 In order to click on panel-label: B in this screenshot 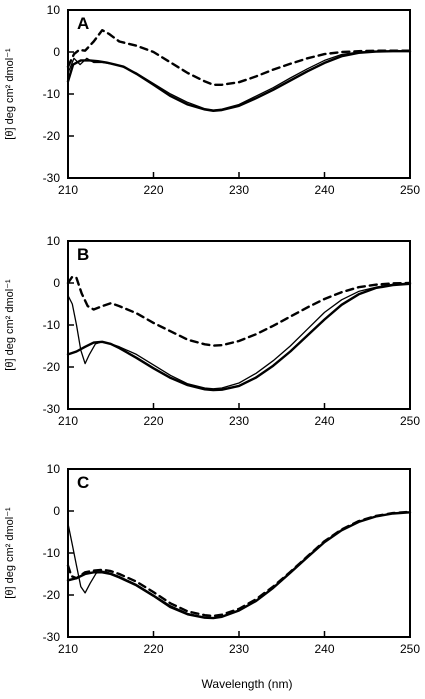, I will do `click(83, 254)`.